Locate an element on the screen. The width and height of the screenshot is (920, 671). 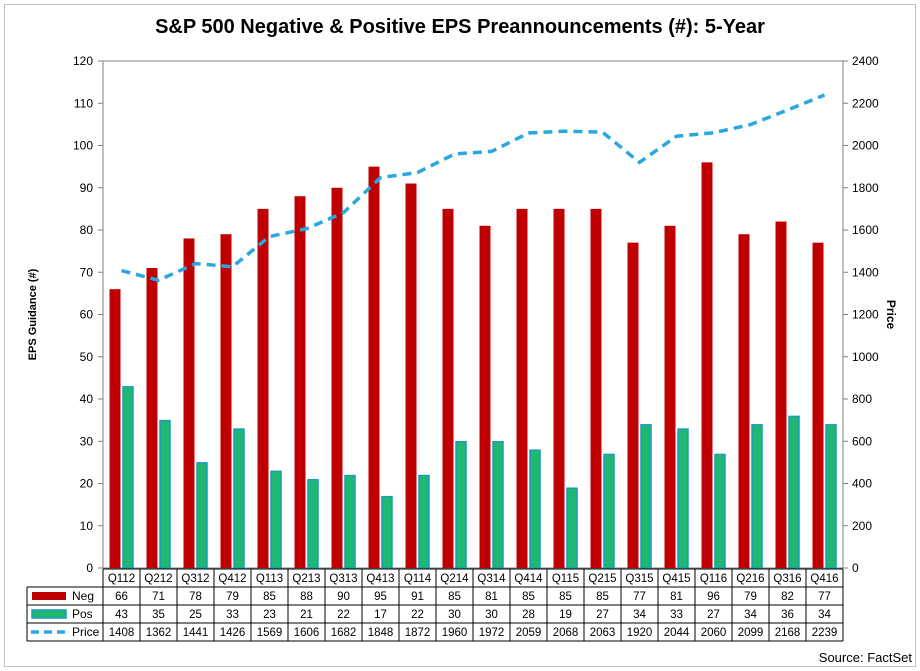
y-axis-tick-label: 80 is located at coordinates (87, 230).